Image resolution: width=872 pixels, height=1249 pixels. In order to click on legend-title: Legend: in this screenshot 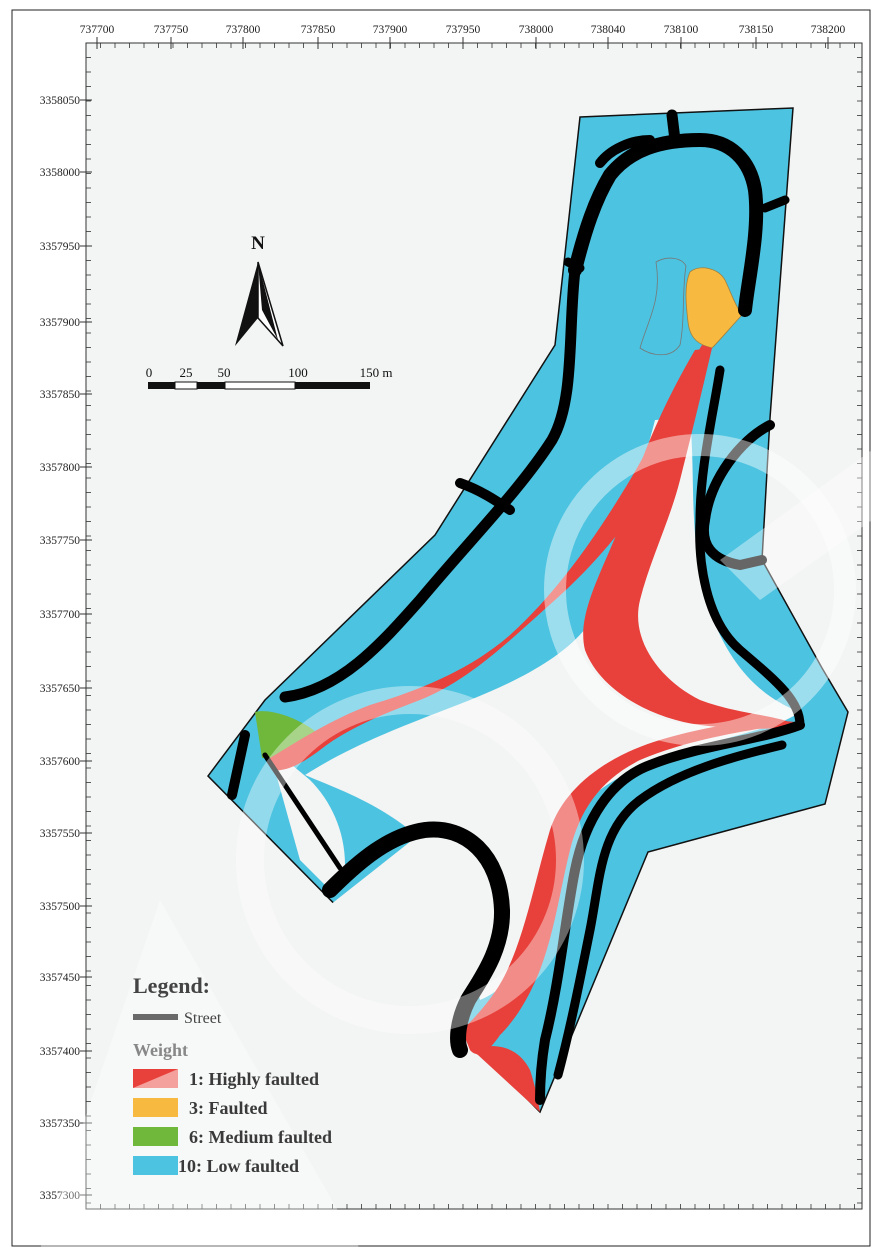, I will do `click(171, 985)`.